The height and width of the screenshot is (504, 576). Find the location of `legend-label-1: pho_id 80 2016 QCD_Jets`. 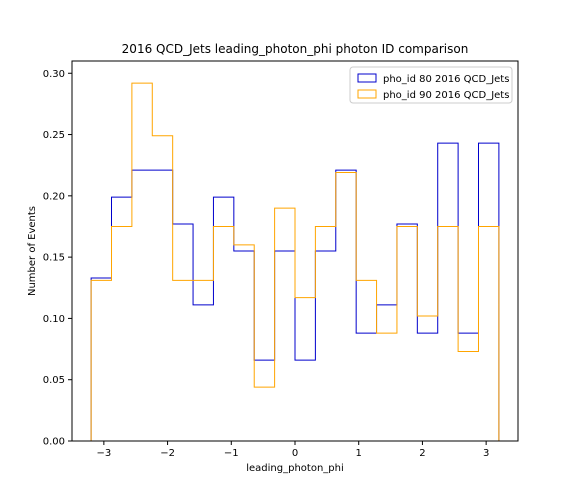

legend-label-1: pho_id 80 2016 QCD_Jets is located at coordinates (446, 79).